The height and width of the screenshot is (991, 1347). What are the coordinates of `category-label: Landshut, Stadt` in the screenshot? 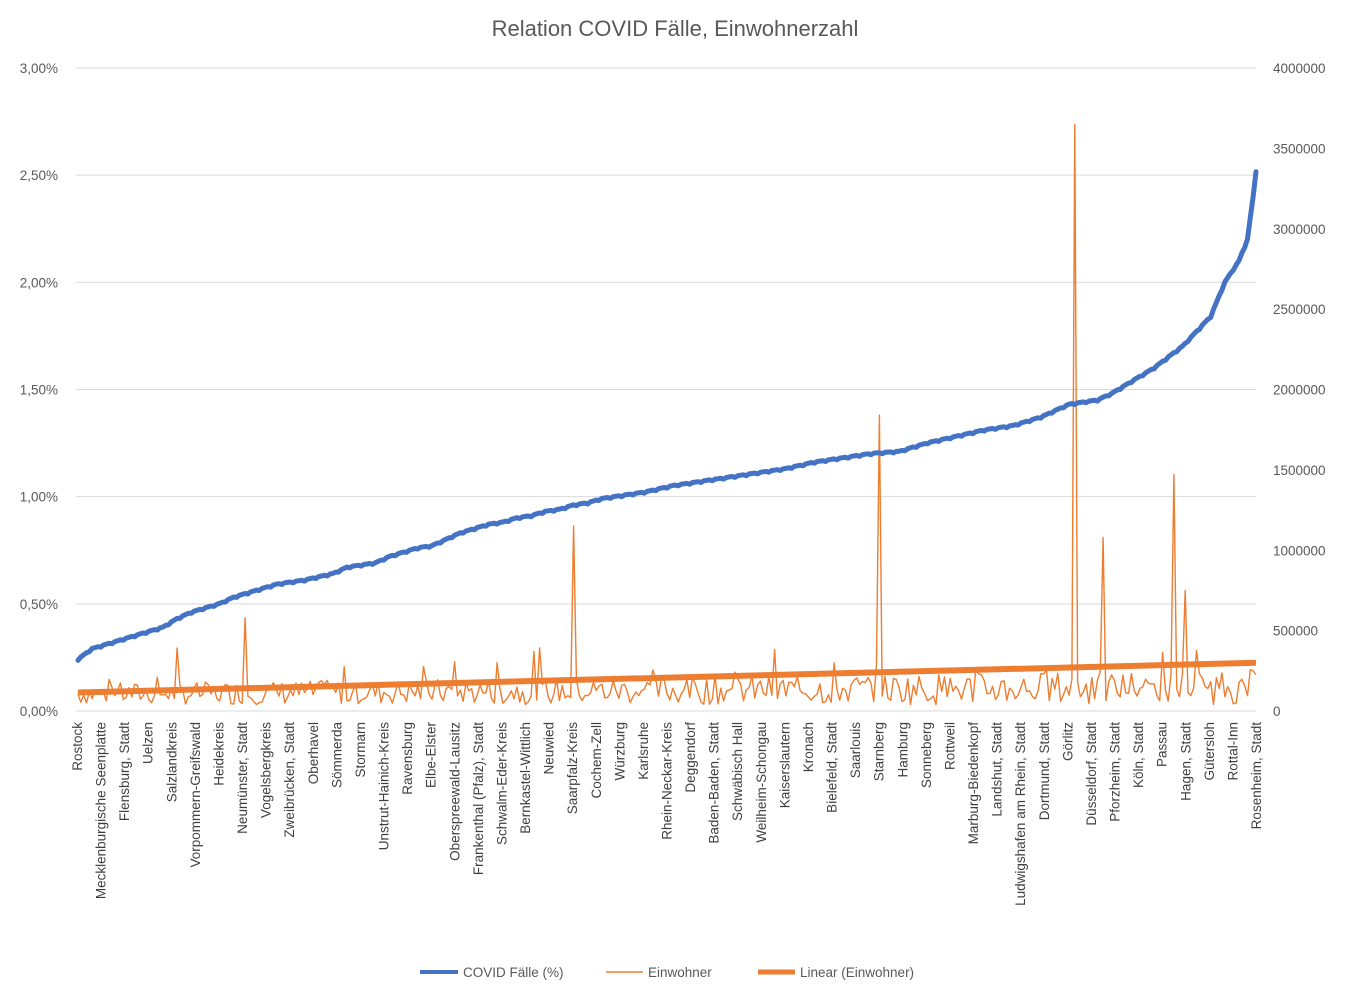 It's located at (997, 769).